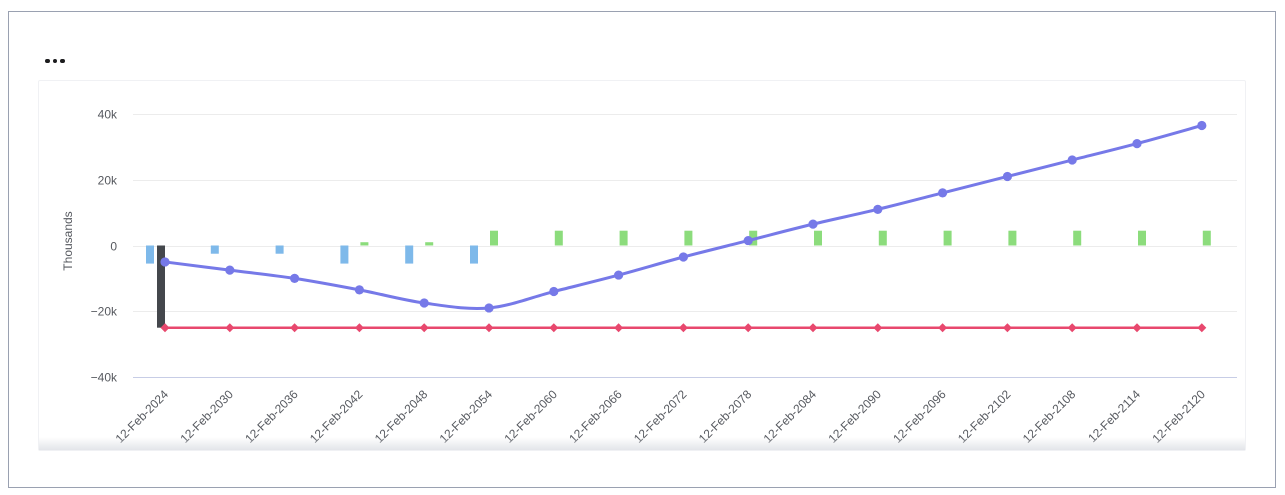  Describe the element at coordinates (113, 247) in the screenshot. I see `y-tick-label: 0` at that location.